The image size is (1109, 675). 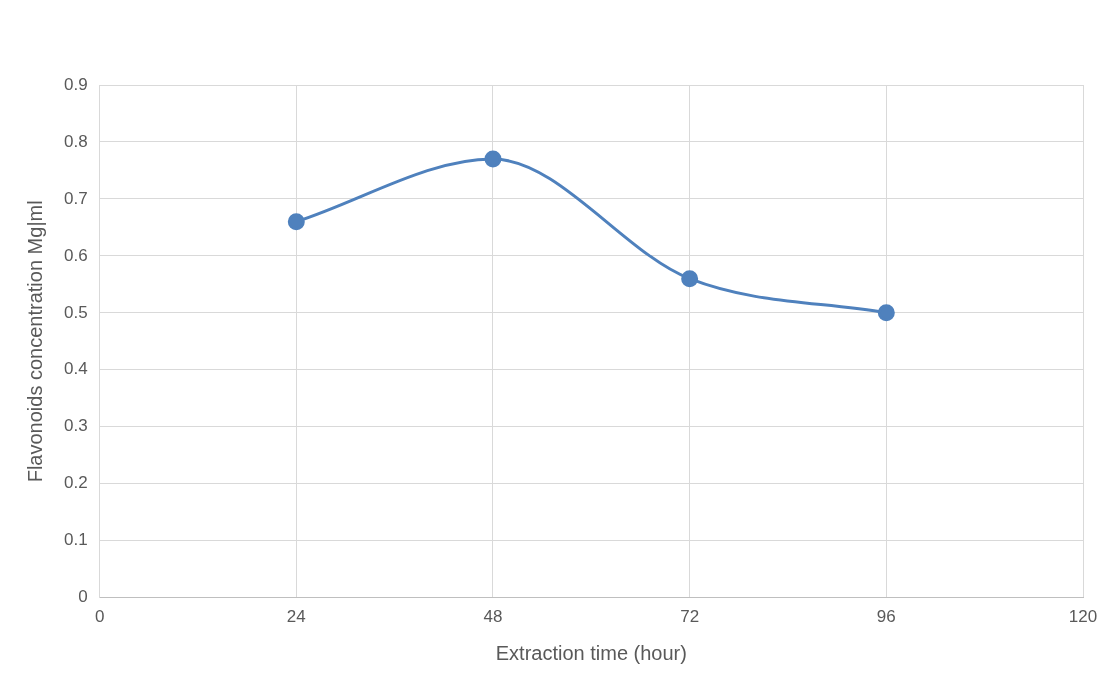 What do you see at coordinates (75, 483) in the screenshot?
I see `y-tick-label: 0.2` at bounding box center [75, 483].